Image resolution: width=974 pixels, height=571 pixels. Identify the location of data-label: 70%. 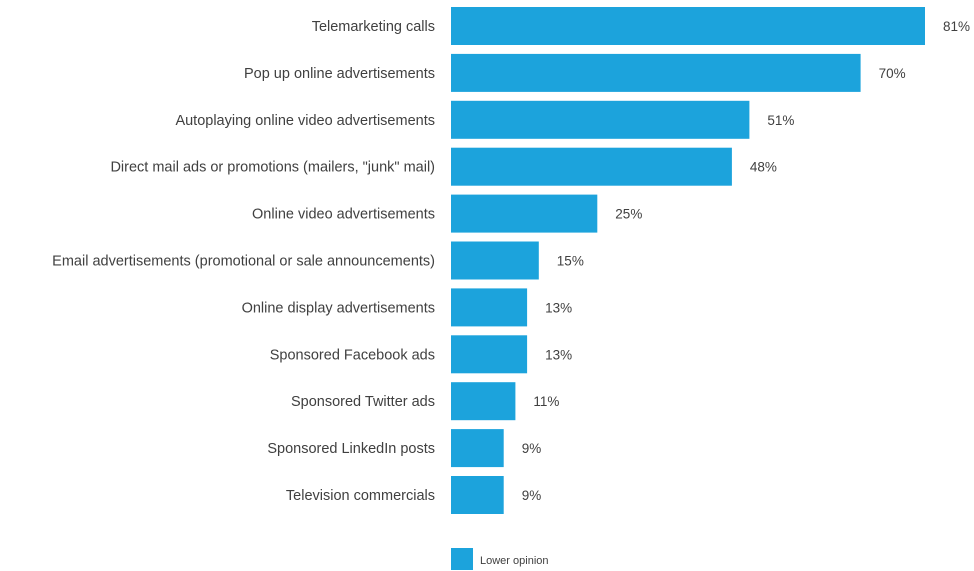
(892, 73).